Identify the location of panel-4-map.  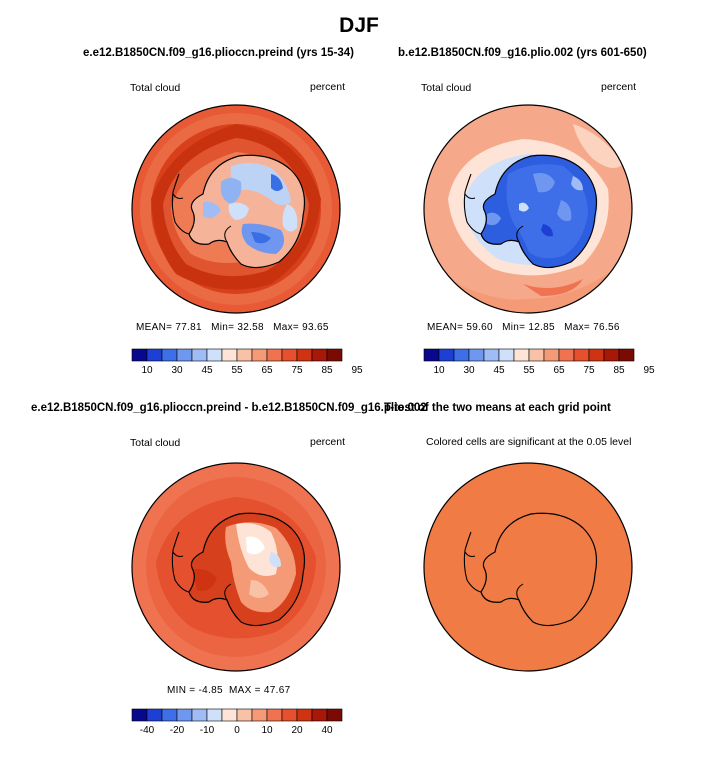
(528, 567).